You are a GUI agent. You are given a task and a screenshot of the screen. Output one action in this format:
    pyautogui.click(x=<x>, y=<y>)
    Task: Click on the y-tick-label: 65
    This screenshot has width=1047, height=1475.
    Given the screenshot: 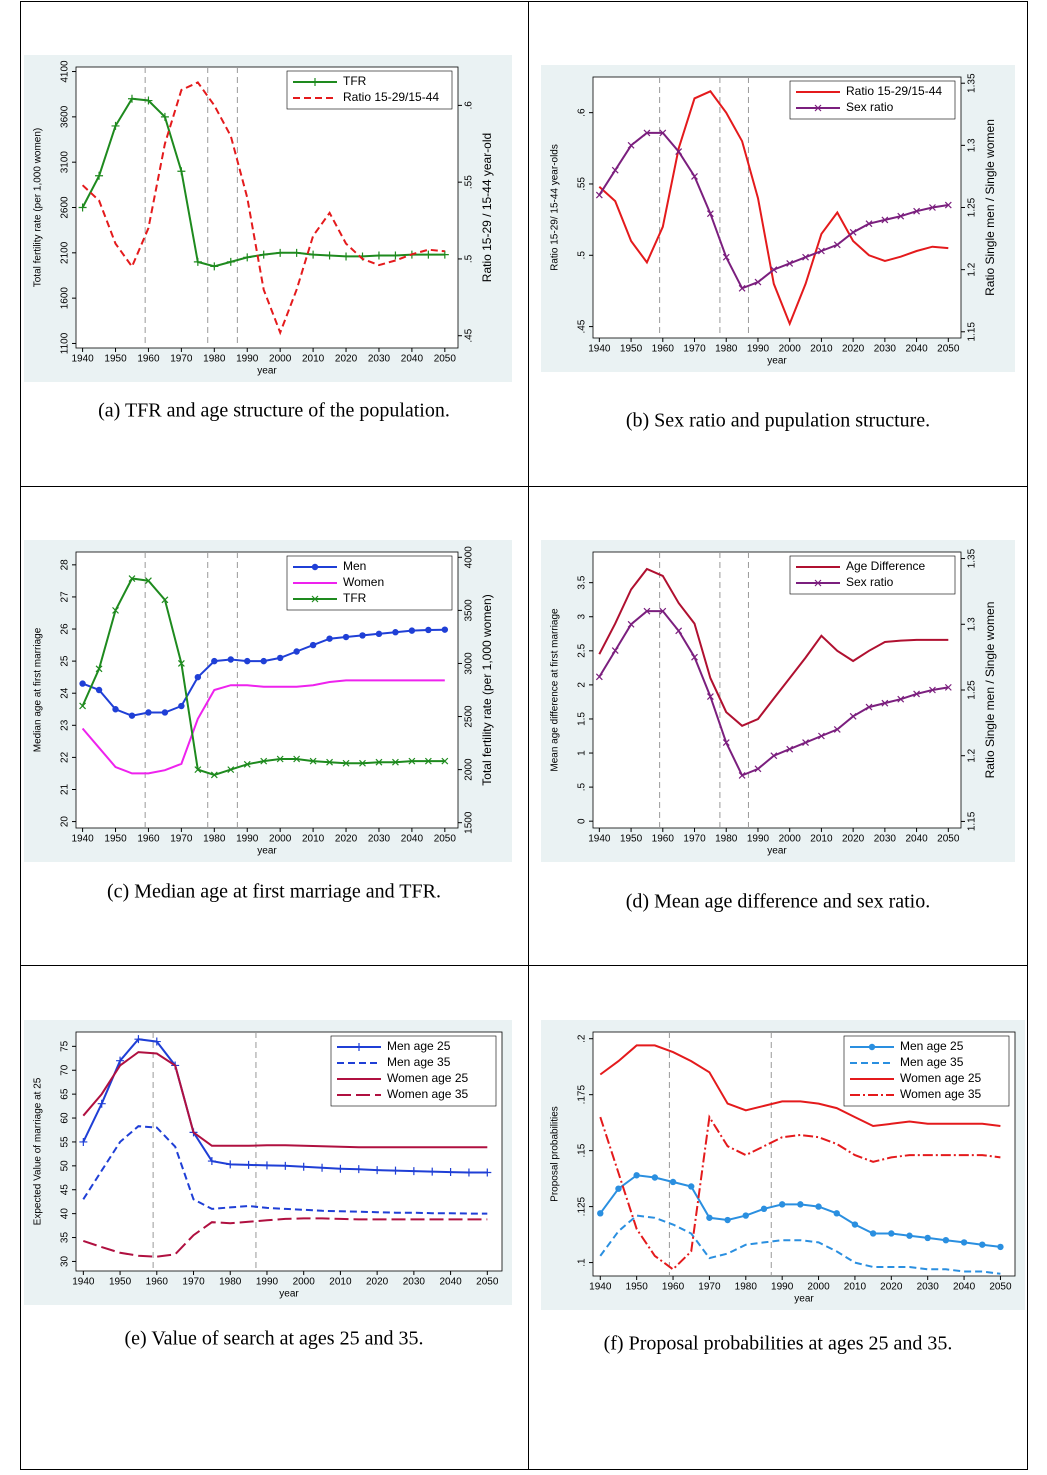 What is the action you would take?
    pyautogui.click(x=65, y=1094)
    